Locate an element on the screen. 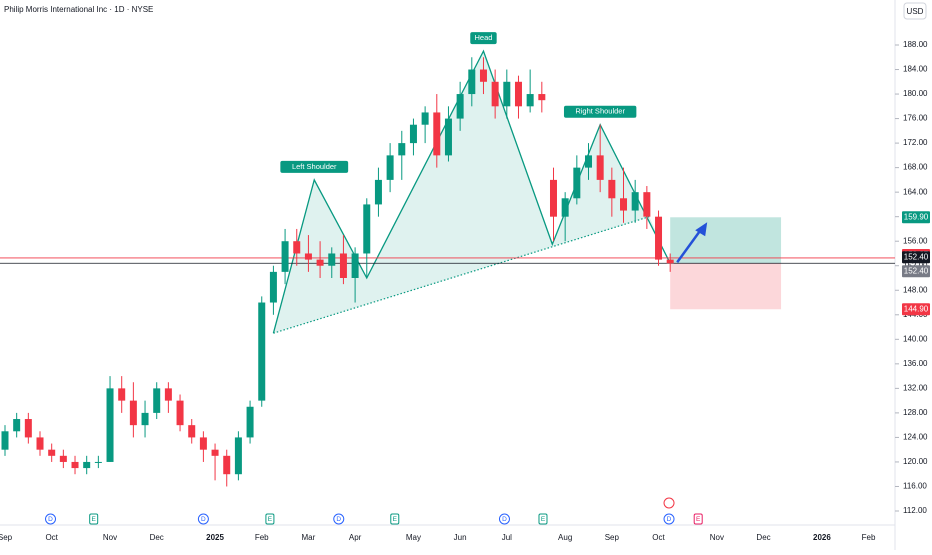  pattern-label: Head is located at coordinates (484, 37).